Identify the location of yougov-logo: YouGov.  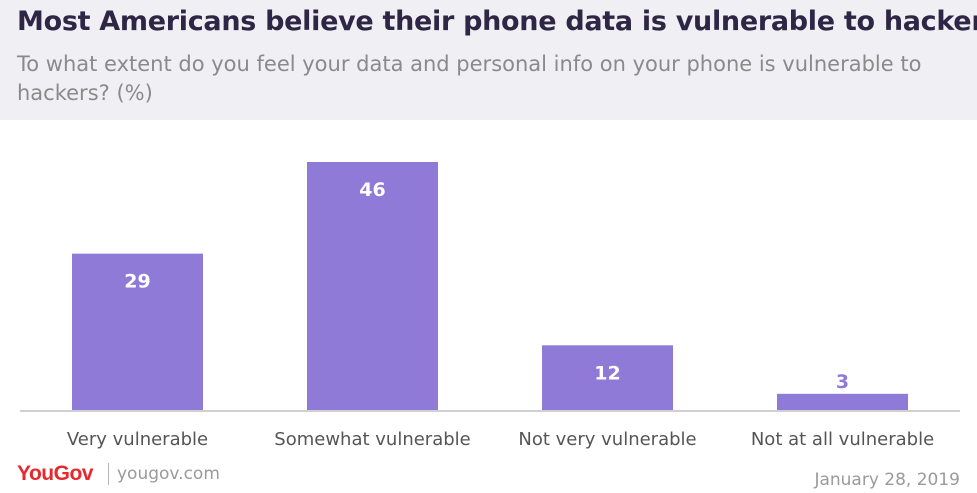
(55, 473).